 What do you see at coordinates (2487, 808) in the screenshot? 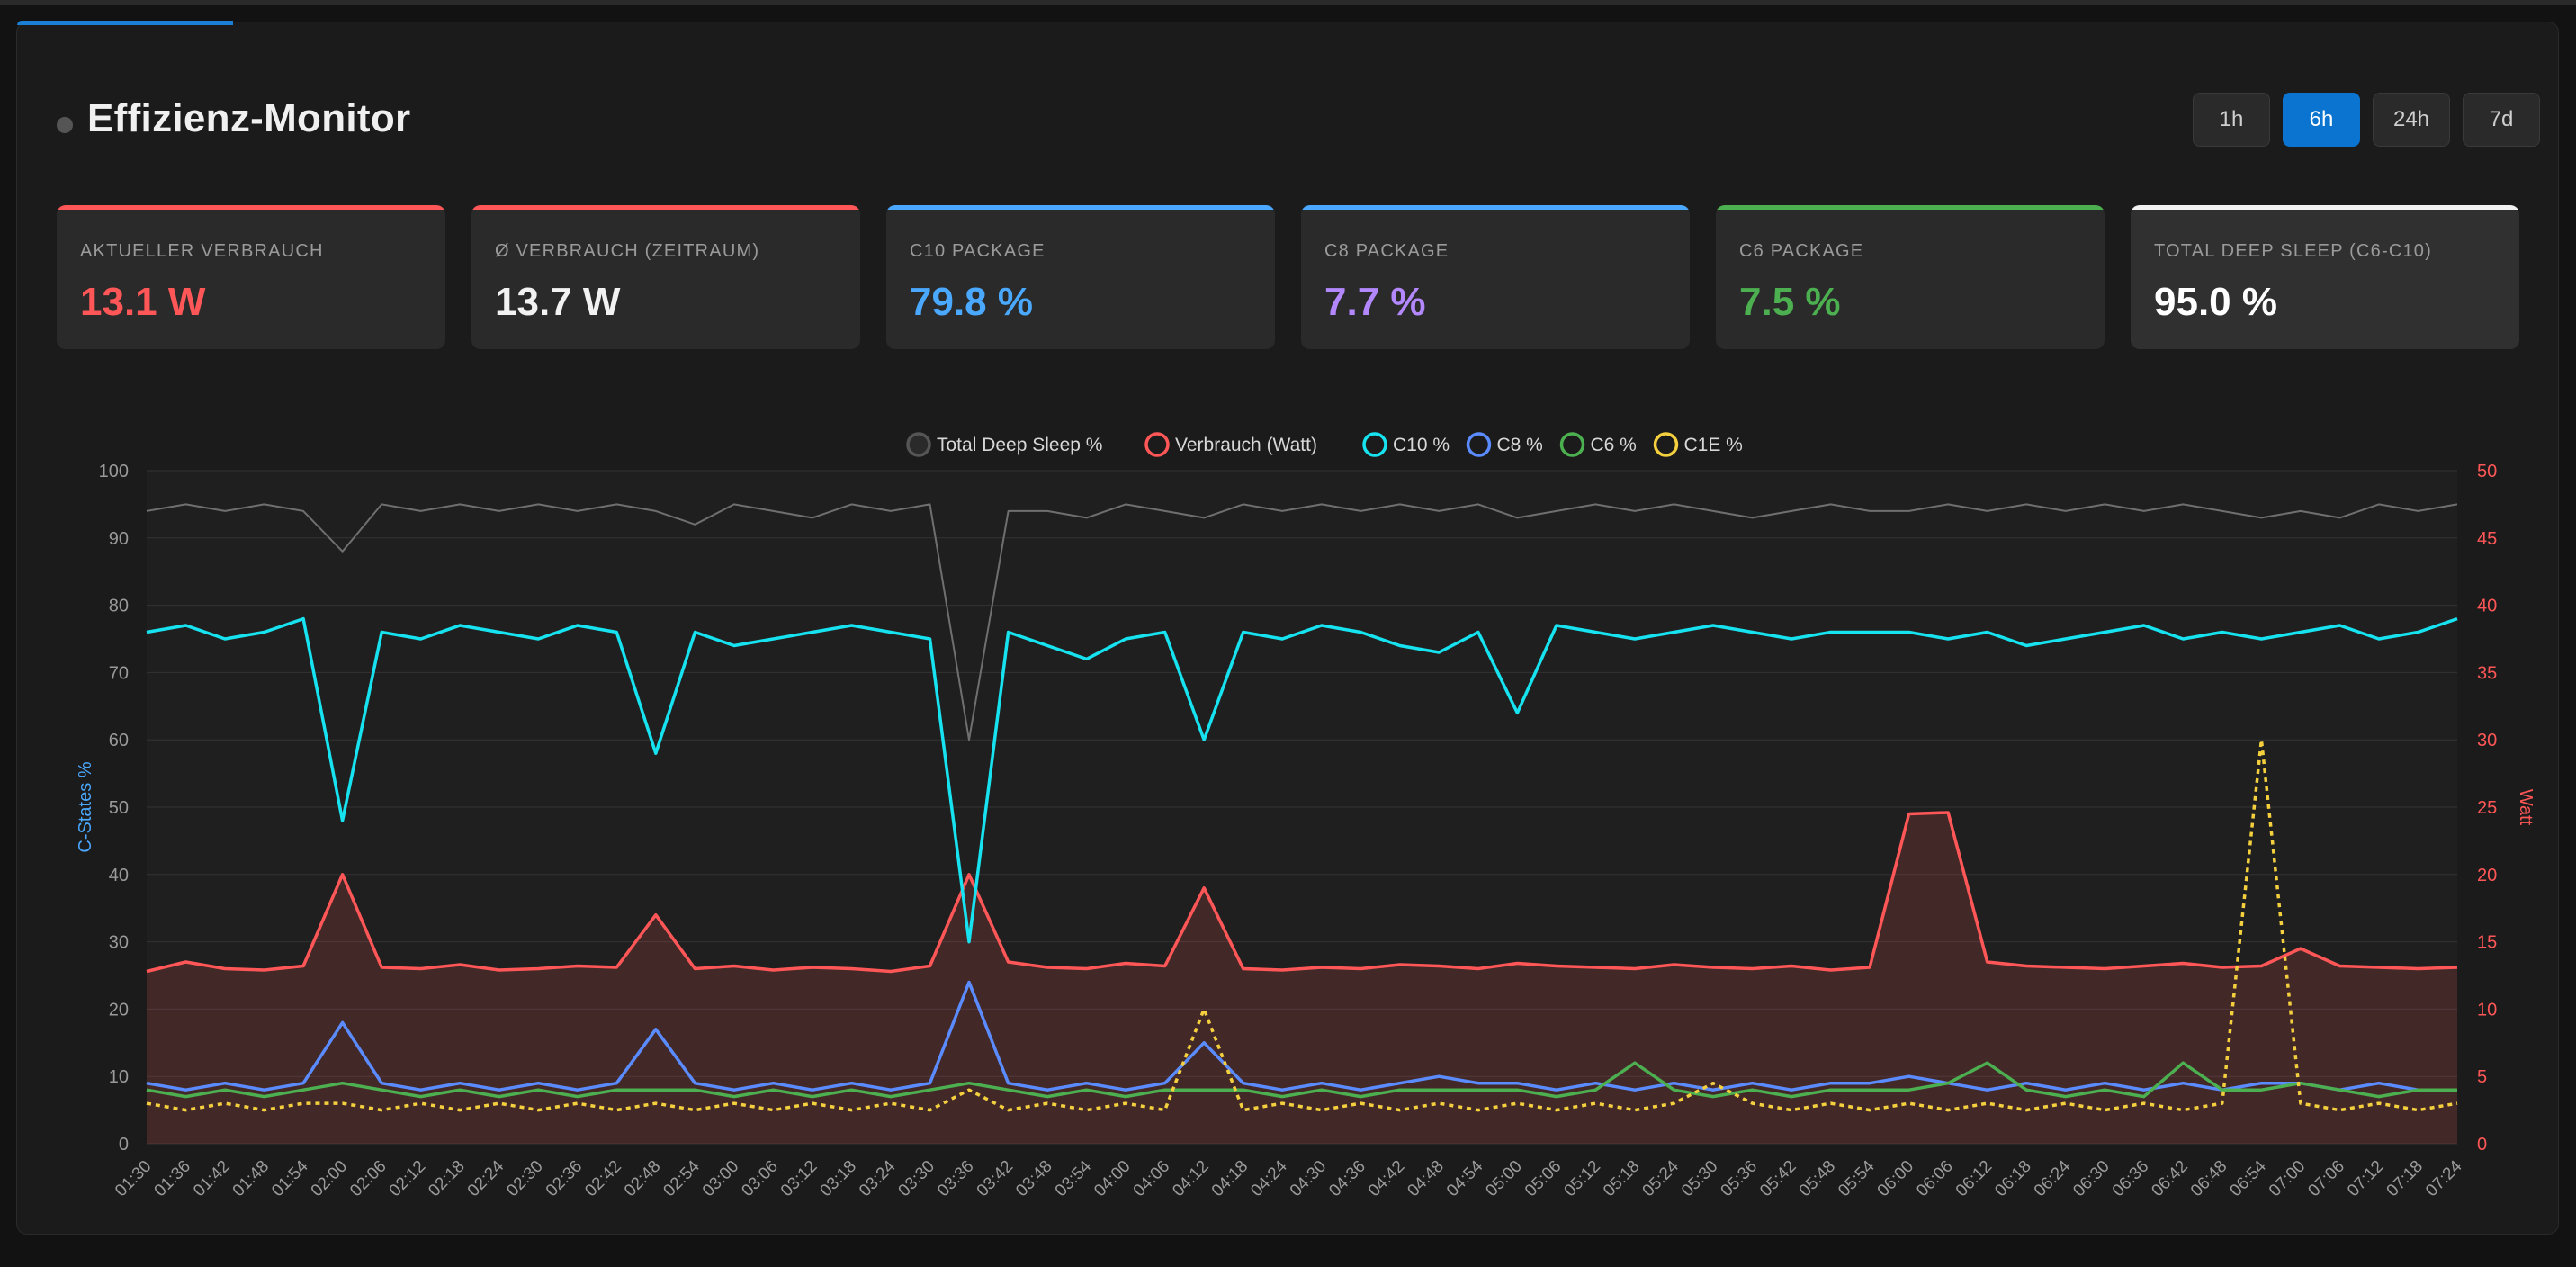
I see `y2-tick-label: 25` at bounding box center [2487, 808].